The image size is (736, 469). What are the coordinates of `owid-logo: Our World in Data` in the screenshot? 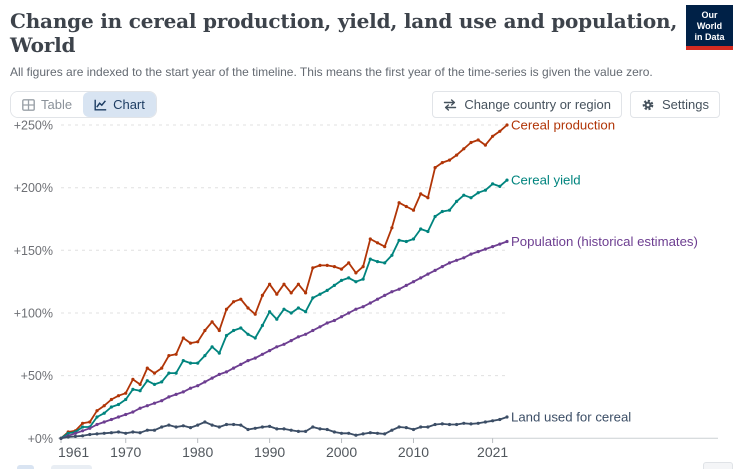 It's located at (709, 28).